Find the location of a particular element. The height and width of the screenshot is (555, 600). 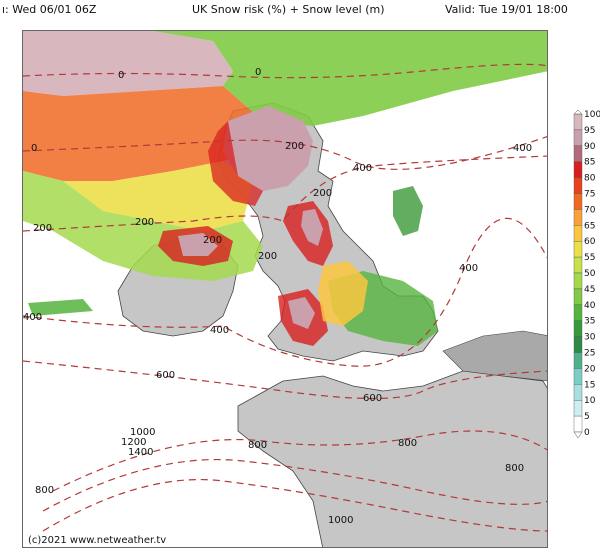

snow-risk-wales-pink is located at coordinates (301, 313).